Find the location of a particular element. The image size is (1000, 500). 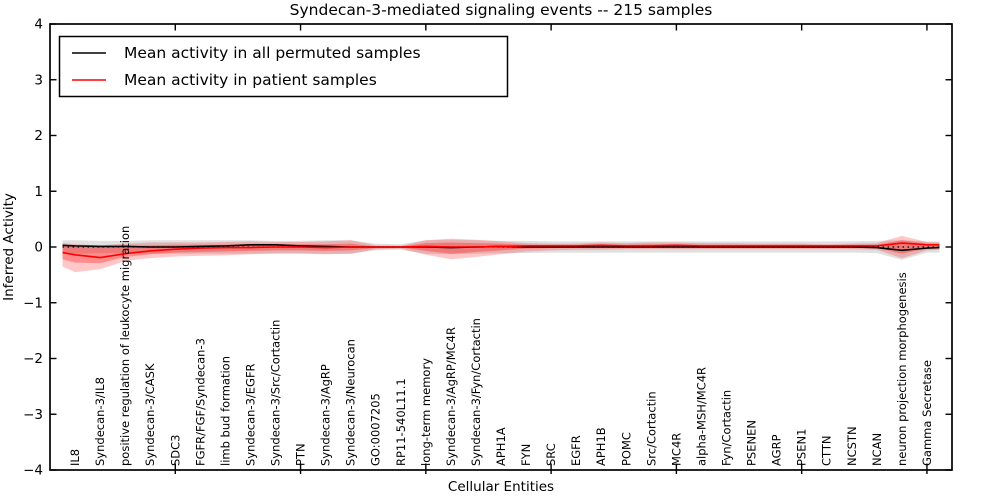

y-tick-label: 3 is located at coordinates (38, 80).